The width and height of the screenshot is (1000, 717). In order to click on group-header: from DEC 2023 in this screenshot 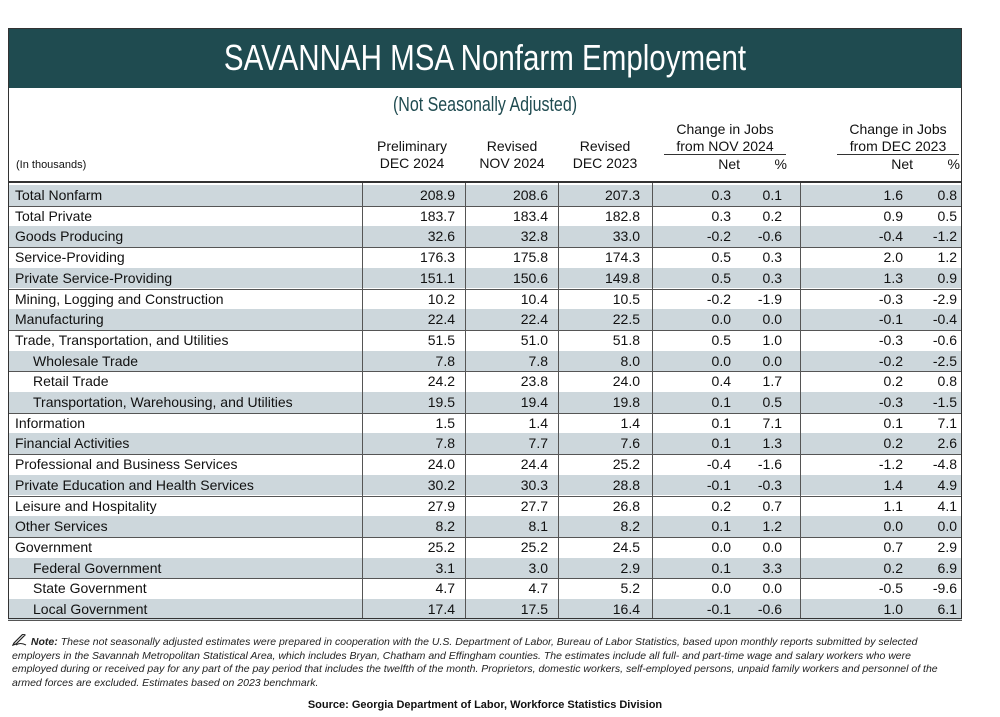, I will do `click(898, 146)`.